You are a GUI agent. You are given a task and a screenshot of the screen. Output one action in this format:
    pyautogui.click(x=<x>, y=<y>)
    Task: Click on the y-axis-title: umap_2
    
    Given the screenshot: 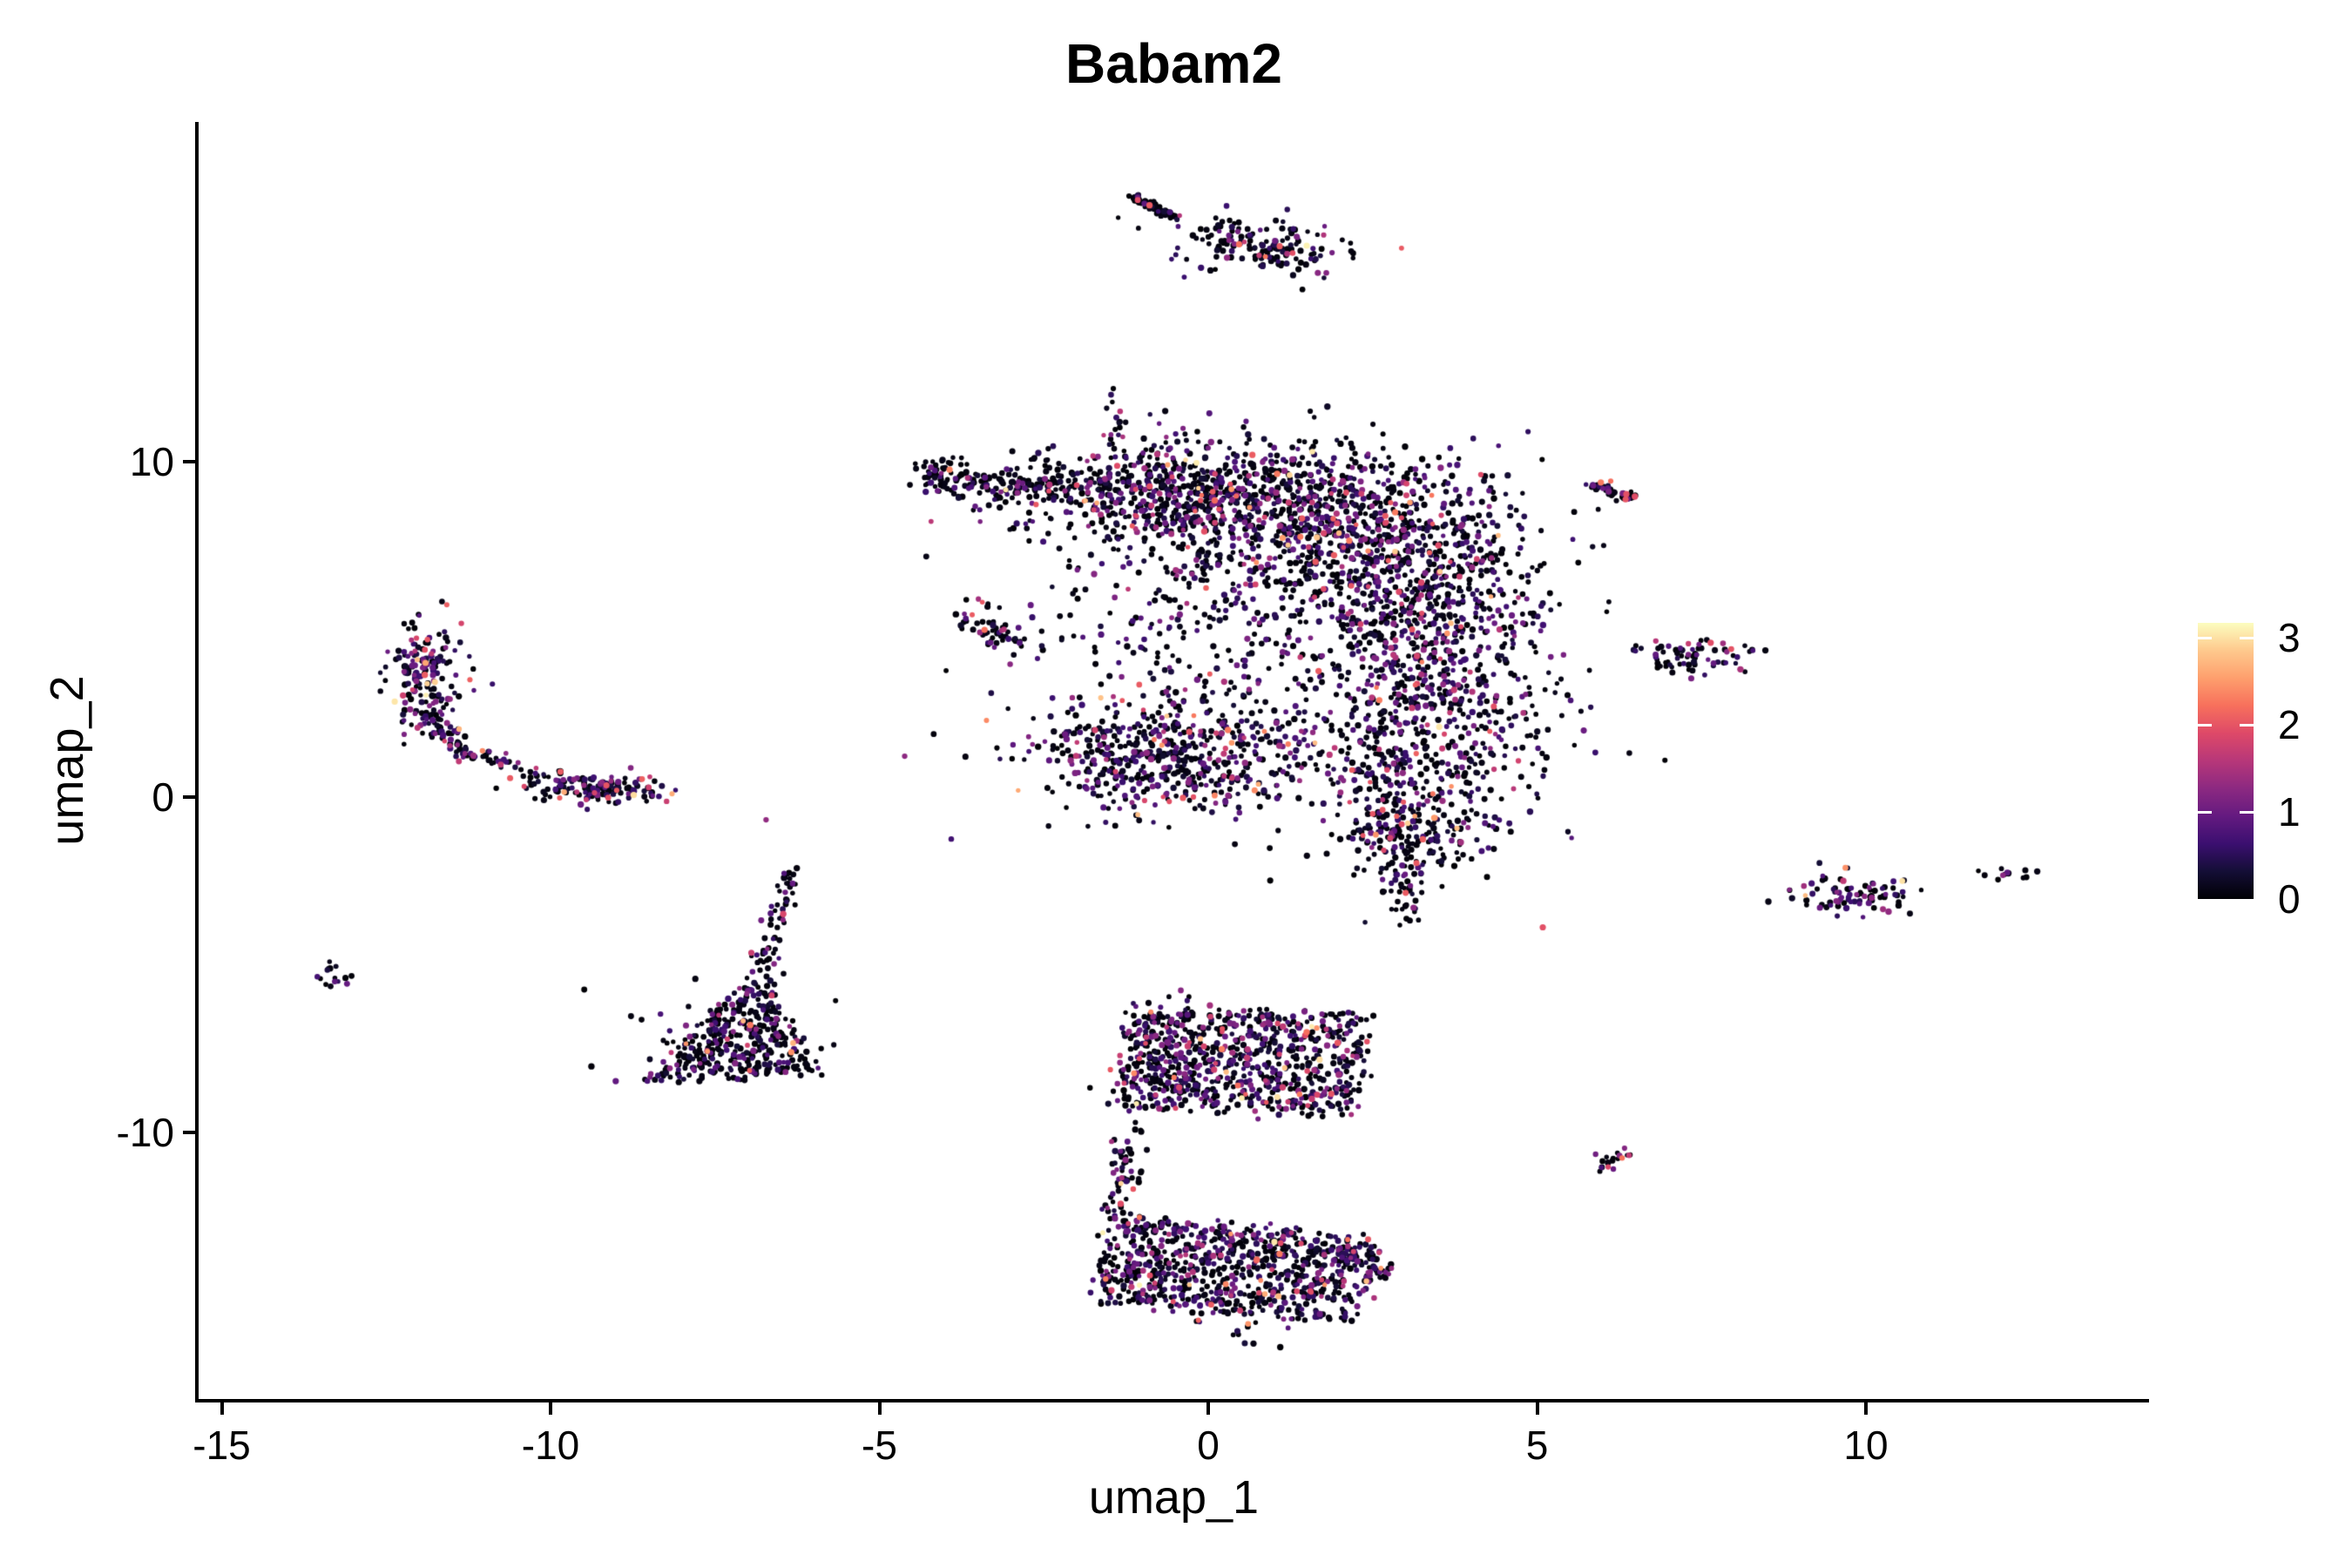 What is the action you would take?
    pyautogui.click(x=67, y=761)
    